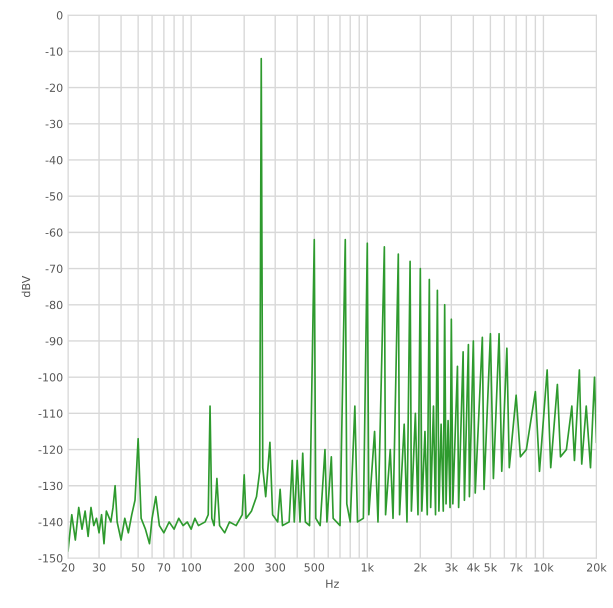 The height and width of the screenshot is (608, 613). Describe the element at coordinates (50, 413) in the screenshot. I see `y-tick-label: -110` at that location.